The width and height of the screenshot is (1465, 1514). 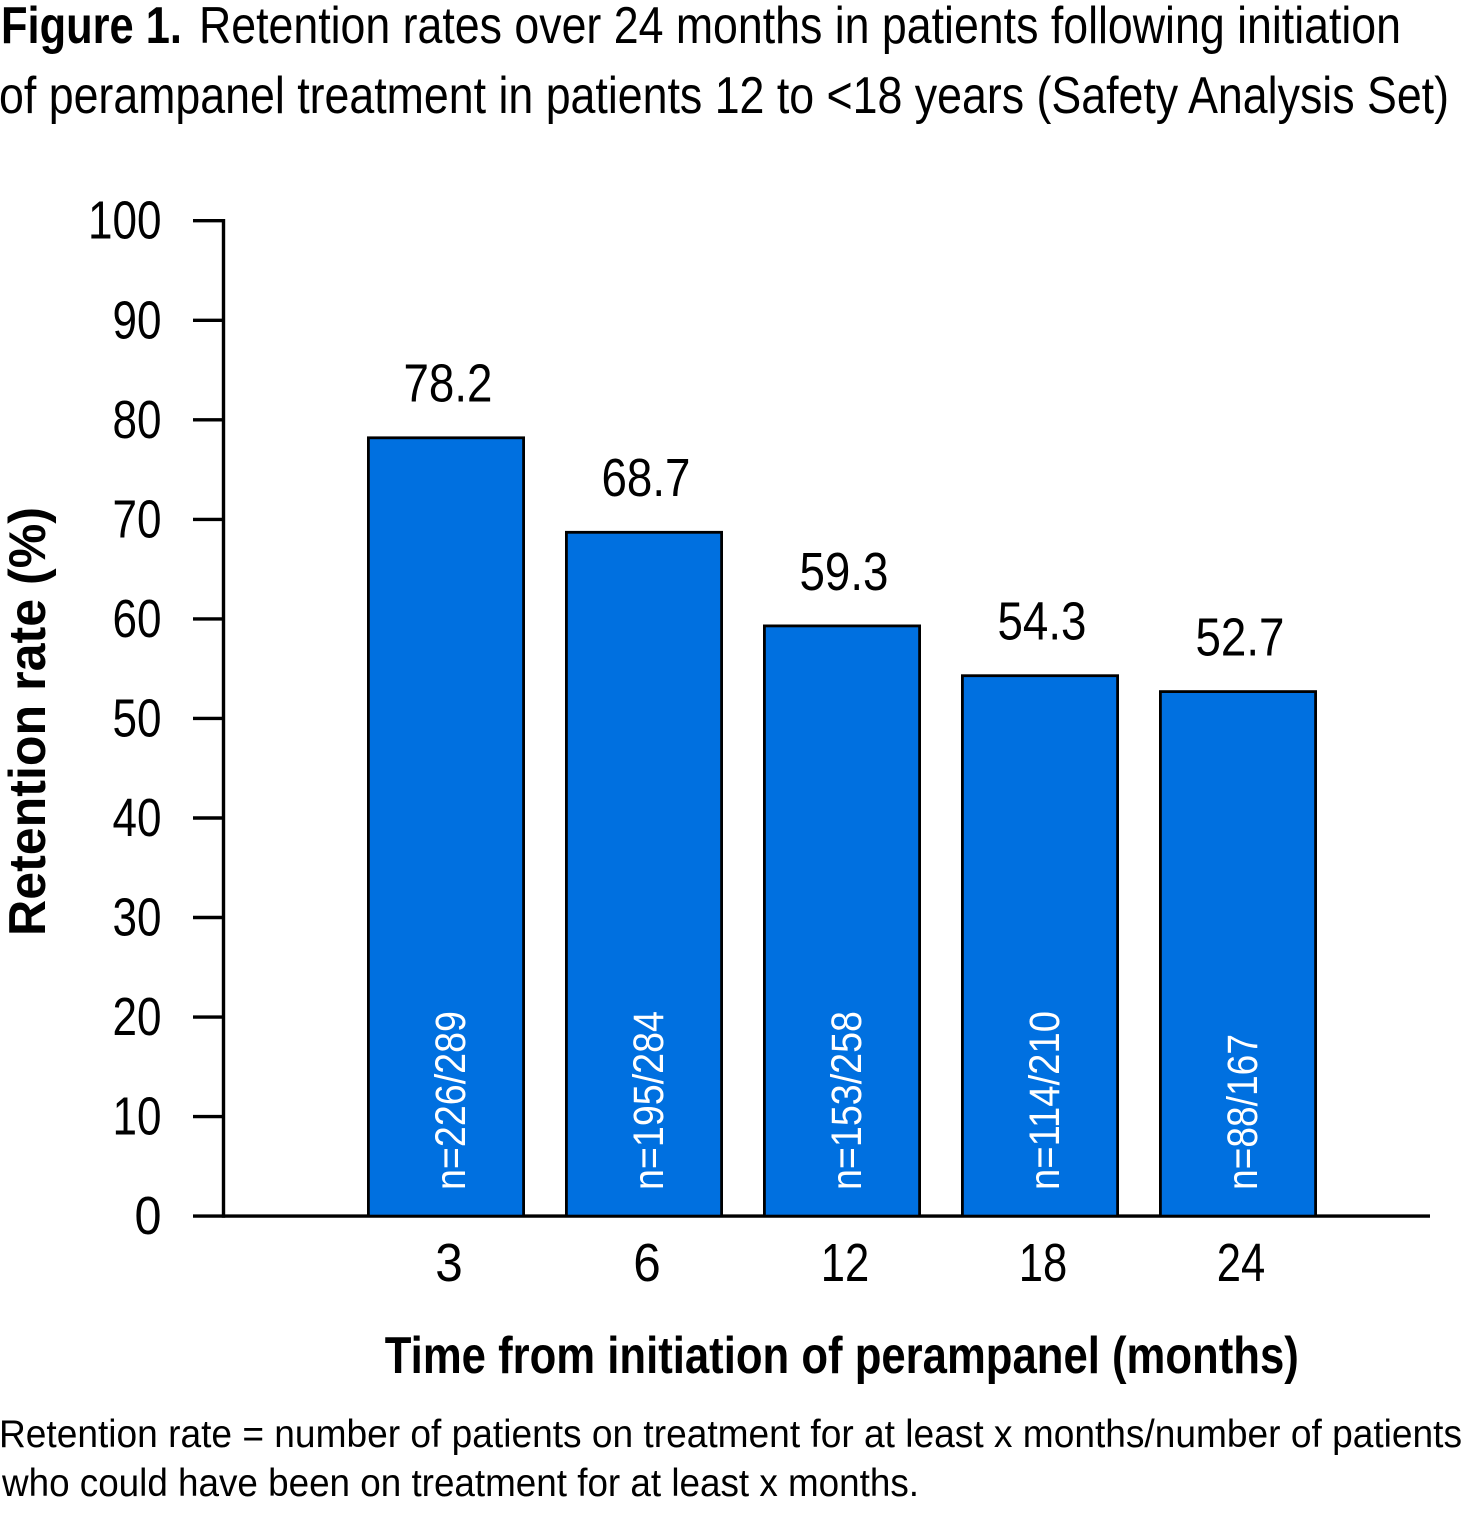 What do you see at coordinates (845, 1263) in the screenshot?
I see `svg-text: 12` at bounding box center [845, 1263].